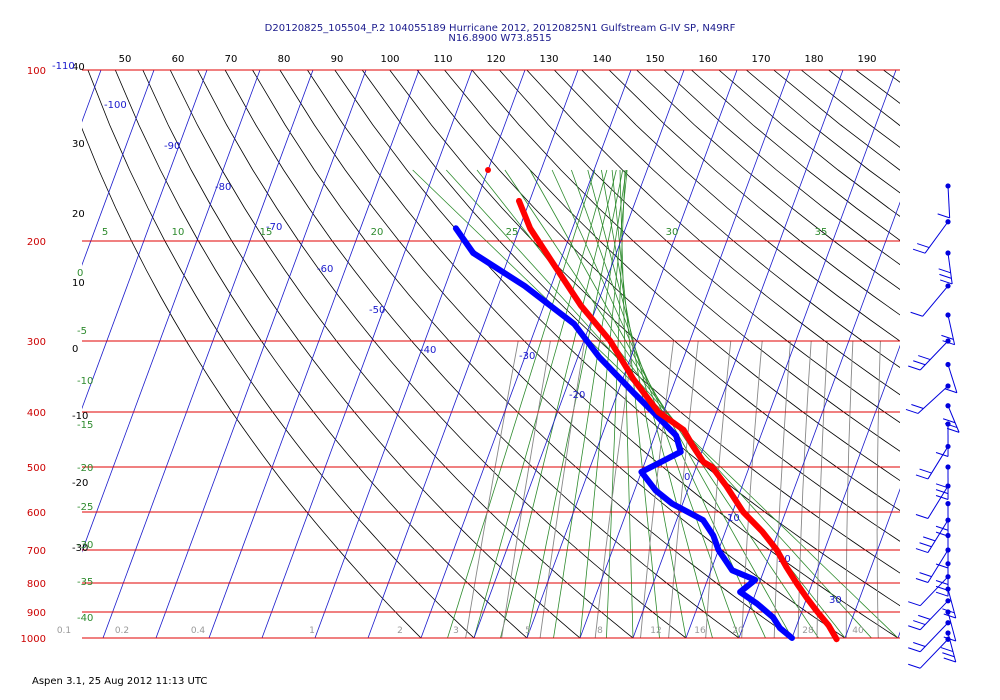 The width and height of the screenshot is (1000, 700). I want to click on moist-adiabat-top-label: 25, so click(512, 232).